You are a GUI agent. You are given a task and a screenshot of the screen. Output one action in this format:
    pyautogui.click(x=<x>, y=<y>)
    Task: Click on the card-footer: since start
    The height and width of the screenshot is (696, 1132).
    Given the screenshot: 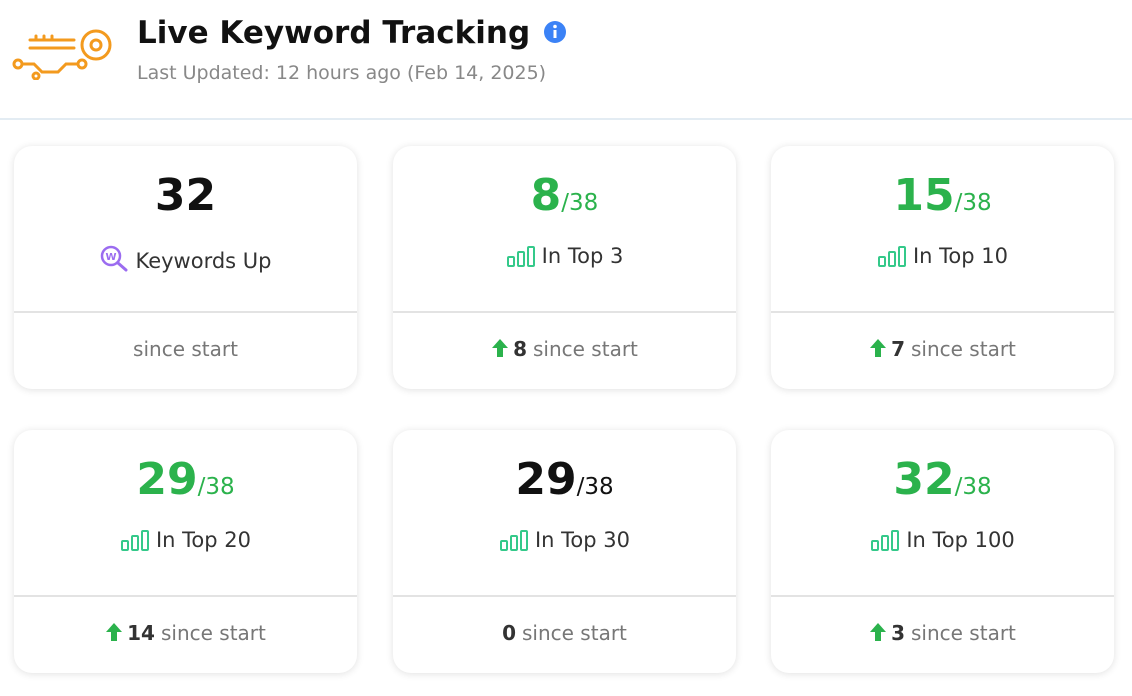 What is the action you would take?
    pyautogui.click(x=185, y=349)
    